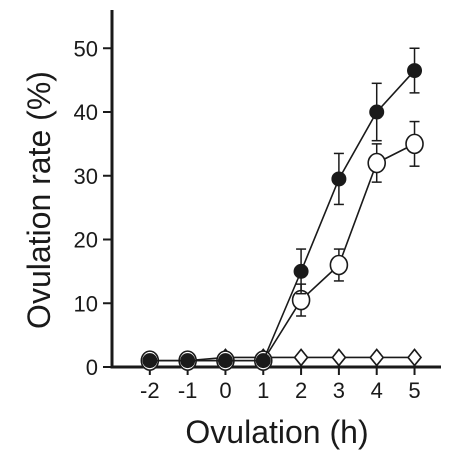  I want to click on x-tick-label: 5, so click(414, 390).